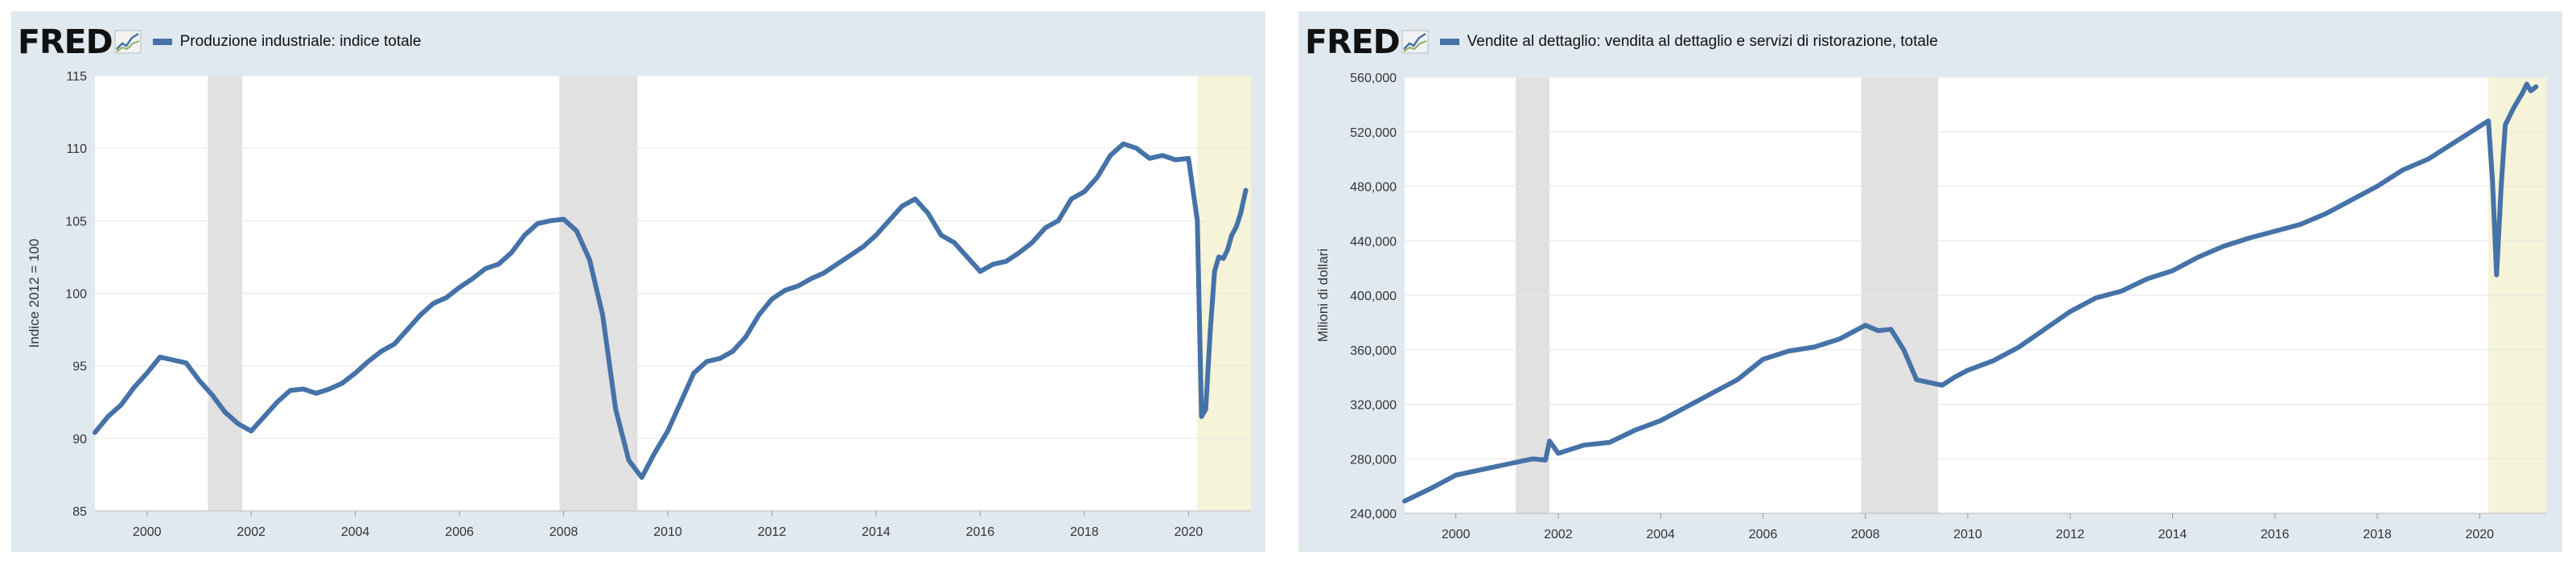  What do you see at coordinates (1373, 460) in the screenshot?
I see `y-tick-label: 280,000` at bounding box center [1373, 460].